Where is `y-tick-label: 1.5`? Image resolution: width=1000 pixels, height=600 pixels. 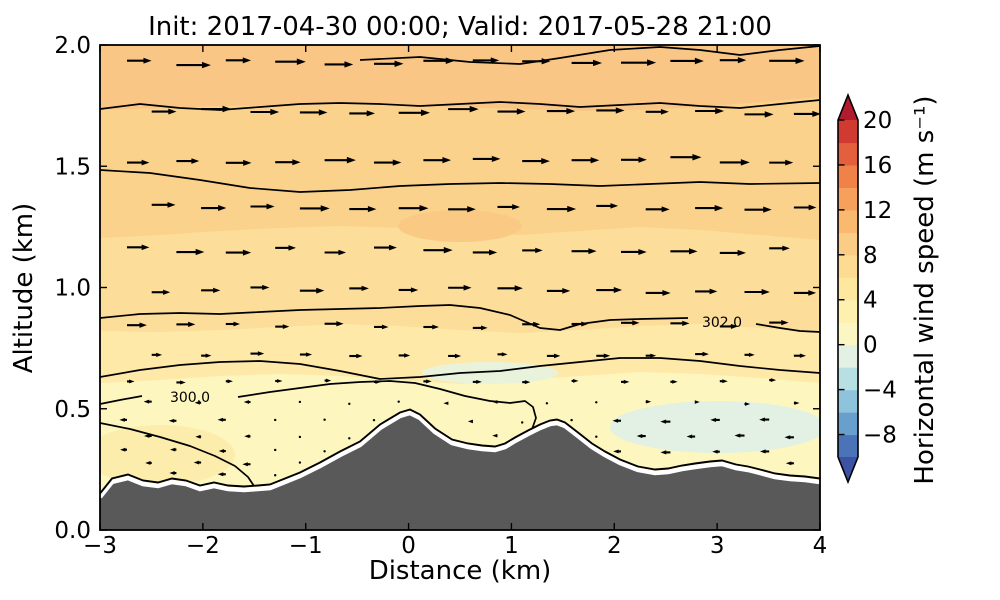
y-tick-label: 1.5 is located at coordinates (72, 167).